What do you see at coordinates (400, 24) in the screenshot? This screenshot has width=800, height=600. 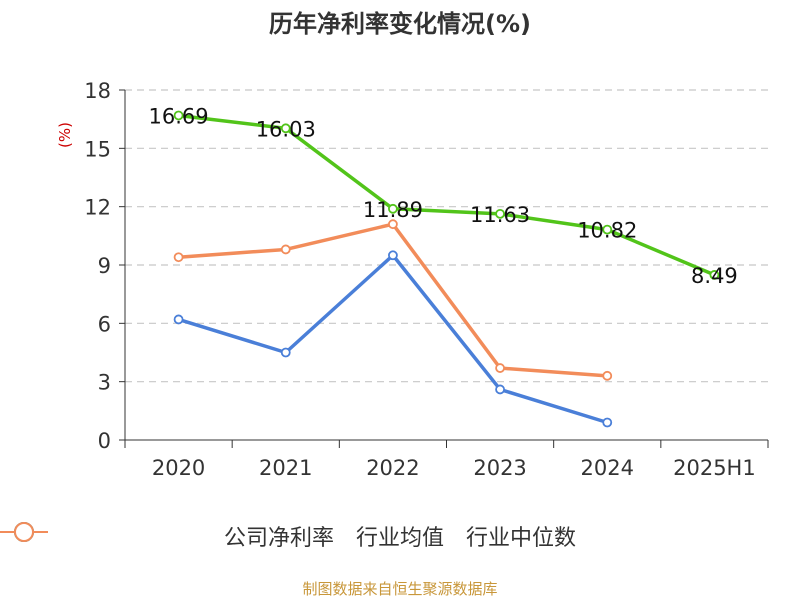 I see `chart-title: 历年净利率变化情况(%)` at bounding box center [400, 24].